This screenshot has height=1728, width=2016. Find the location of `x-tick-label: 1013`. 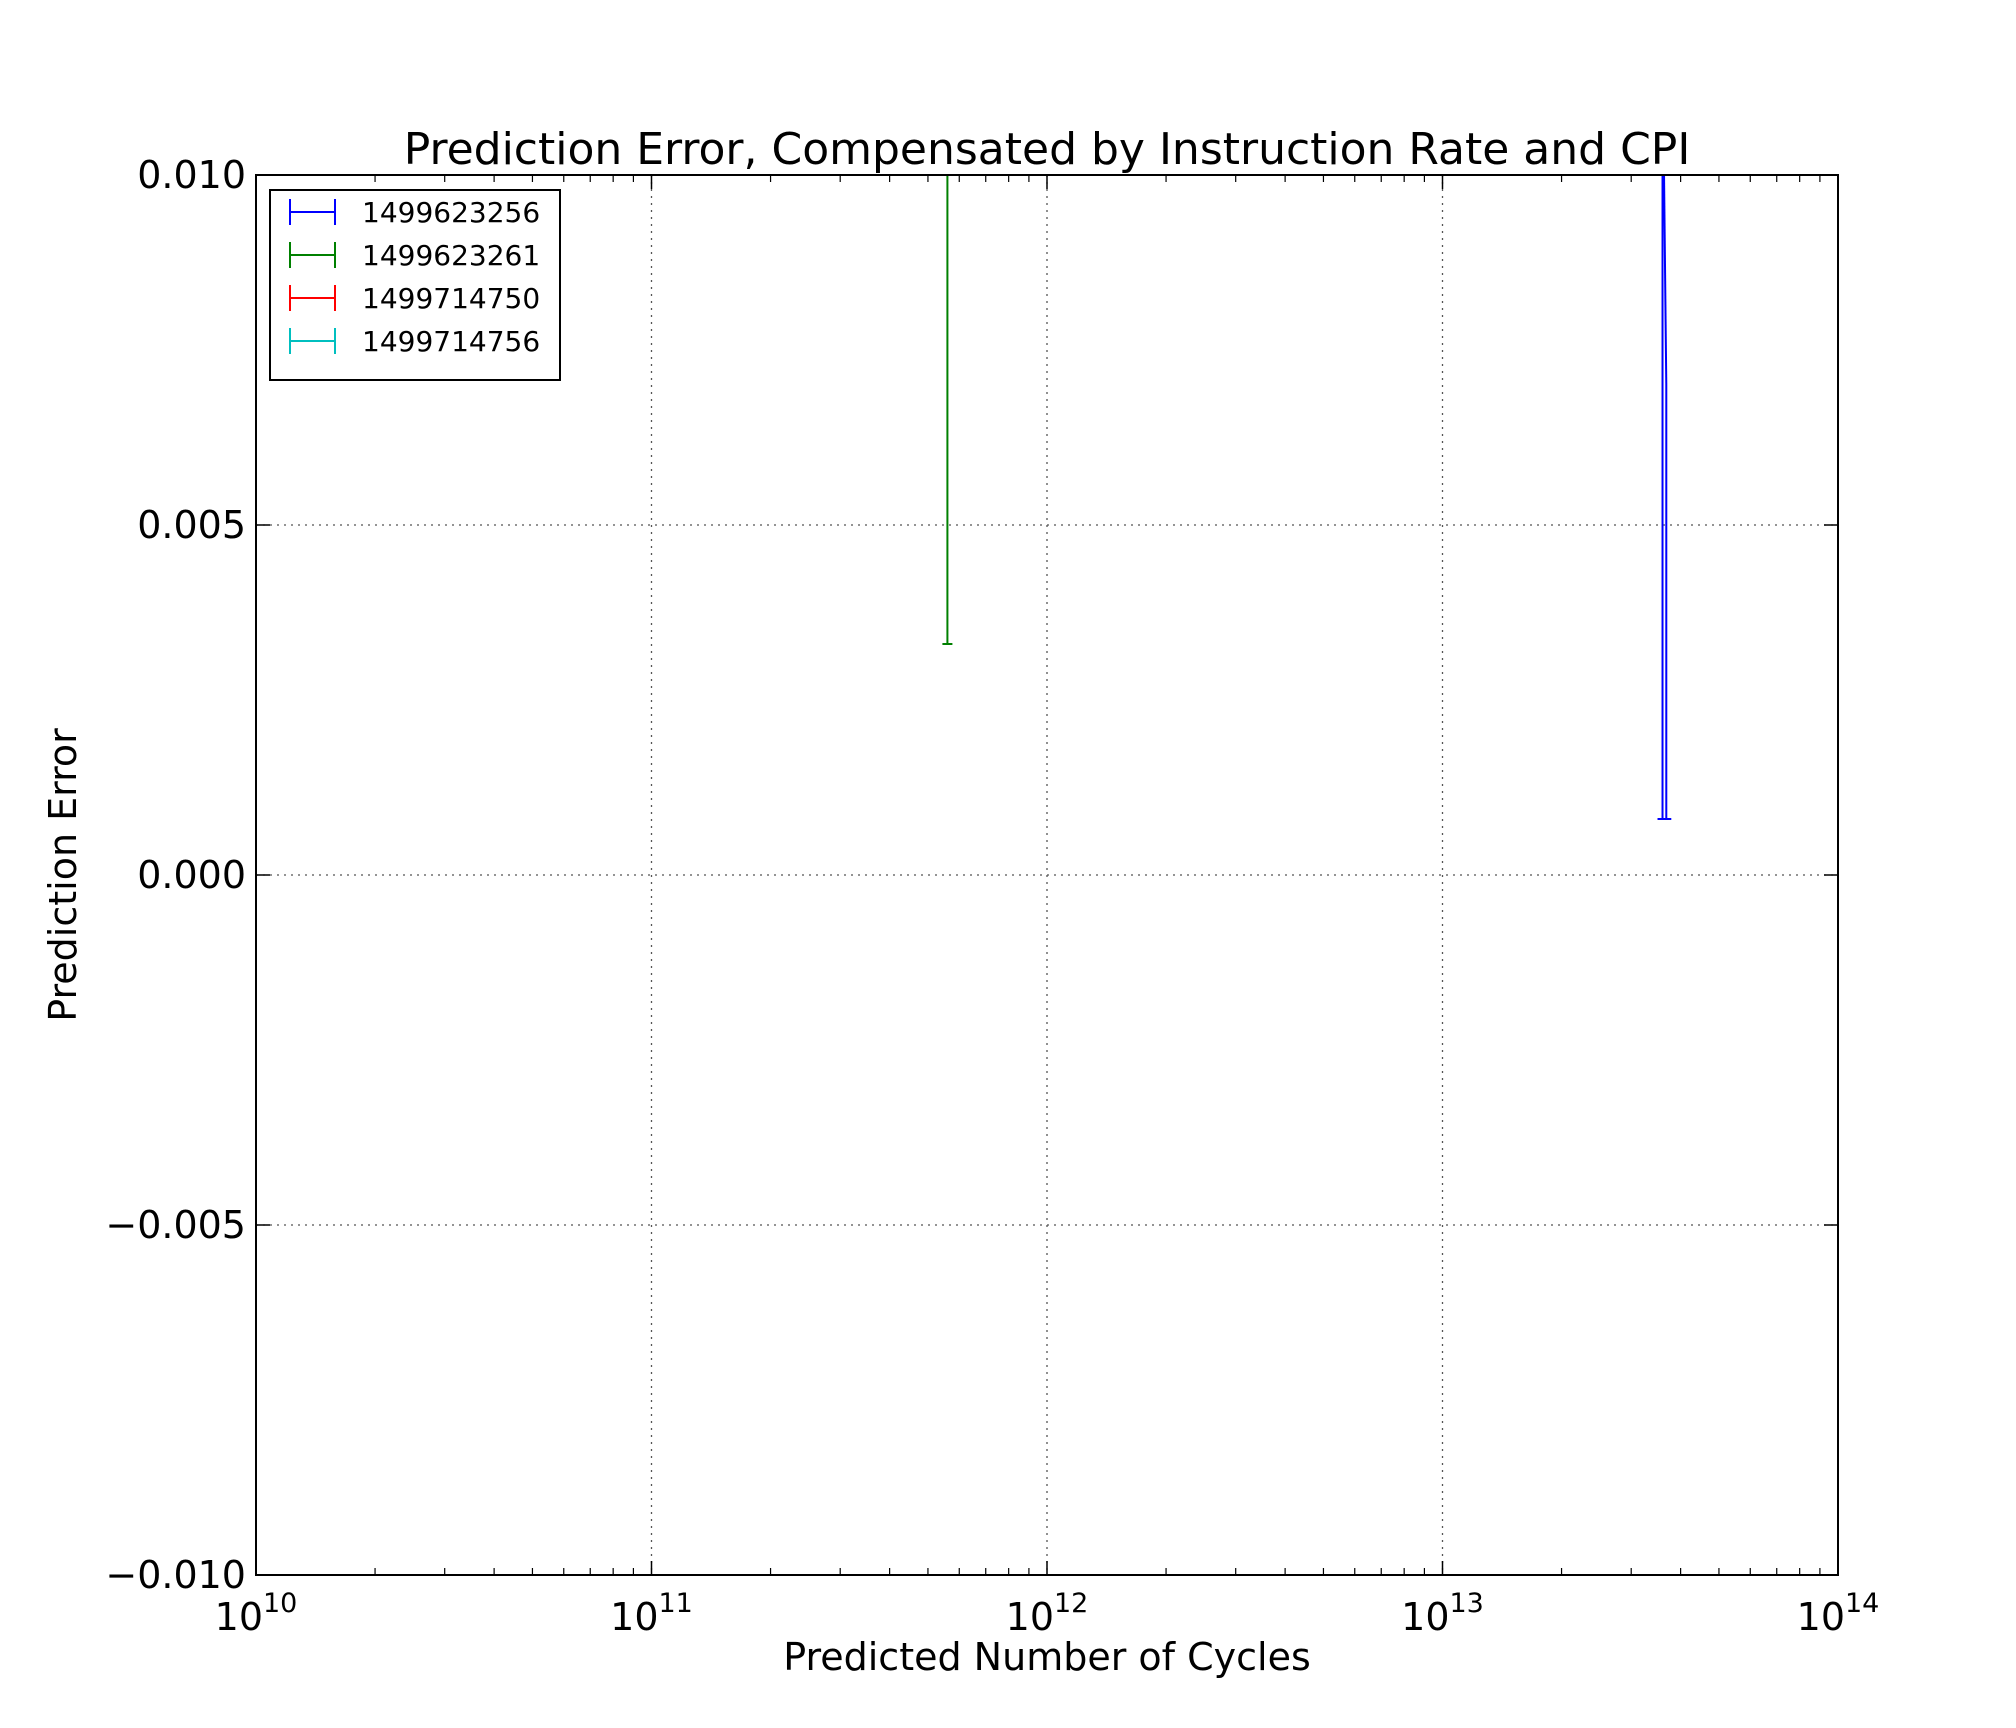

x-tick-label: 1013 is located at coordinates (1442, 1613).